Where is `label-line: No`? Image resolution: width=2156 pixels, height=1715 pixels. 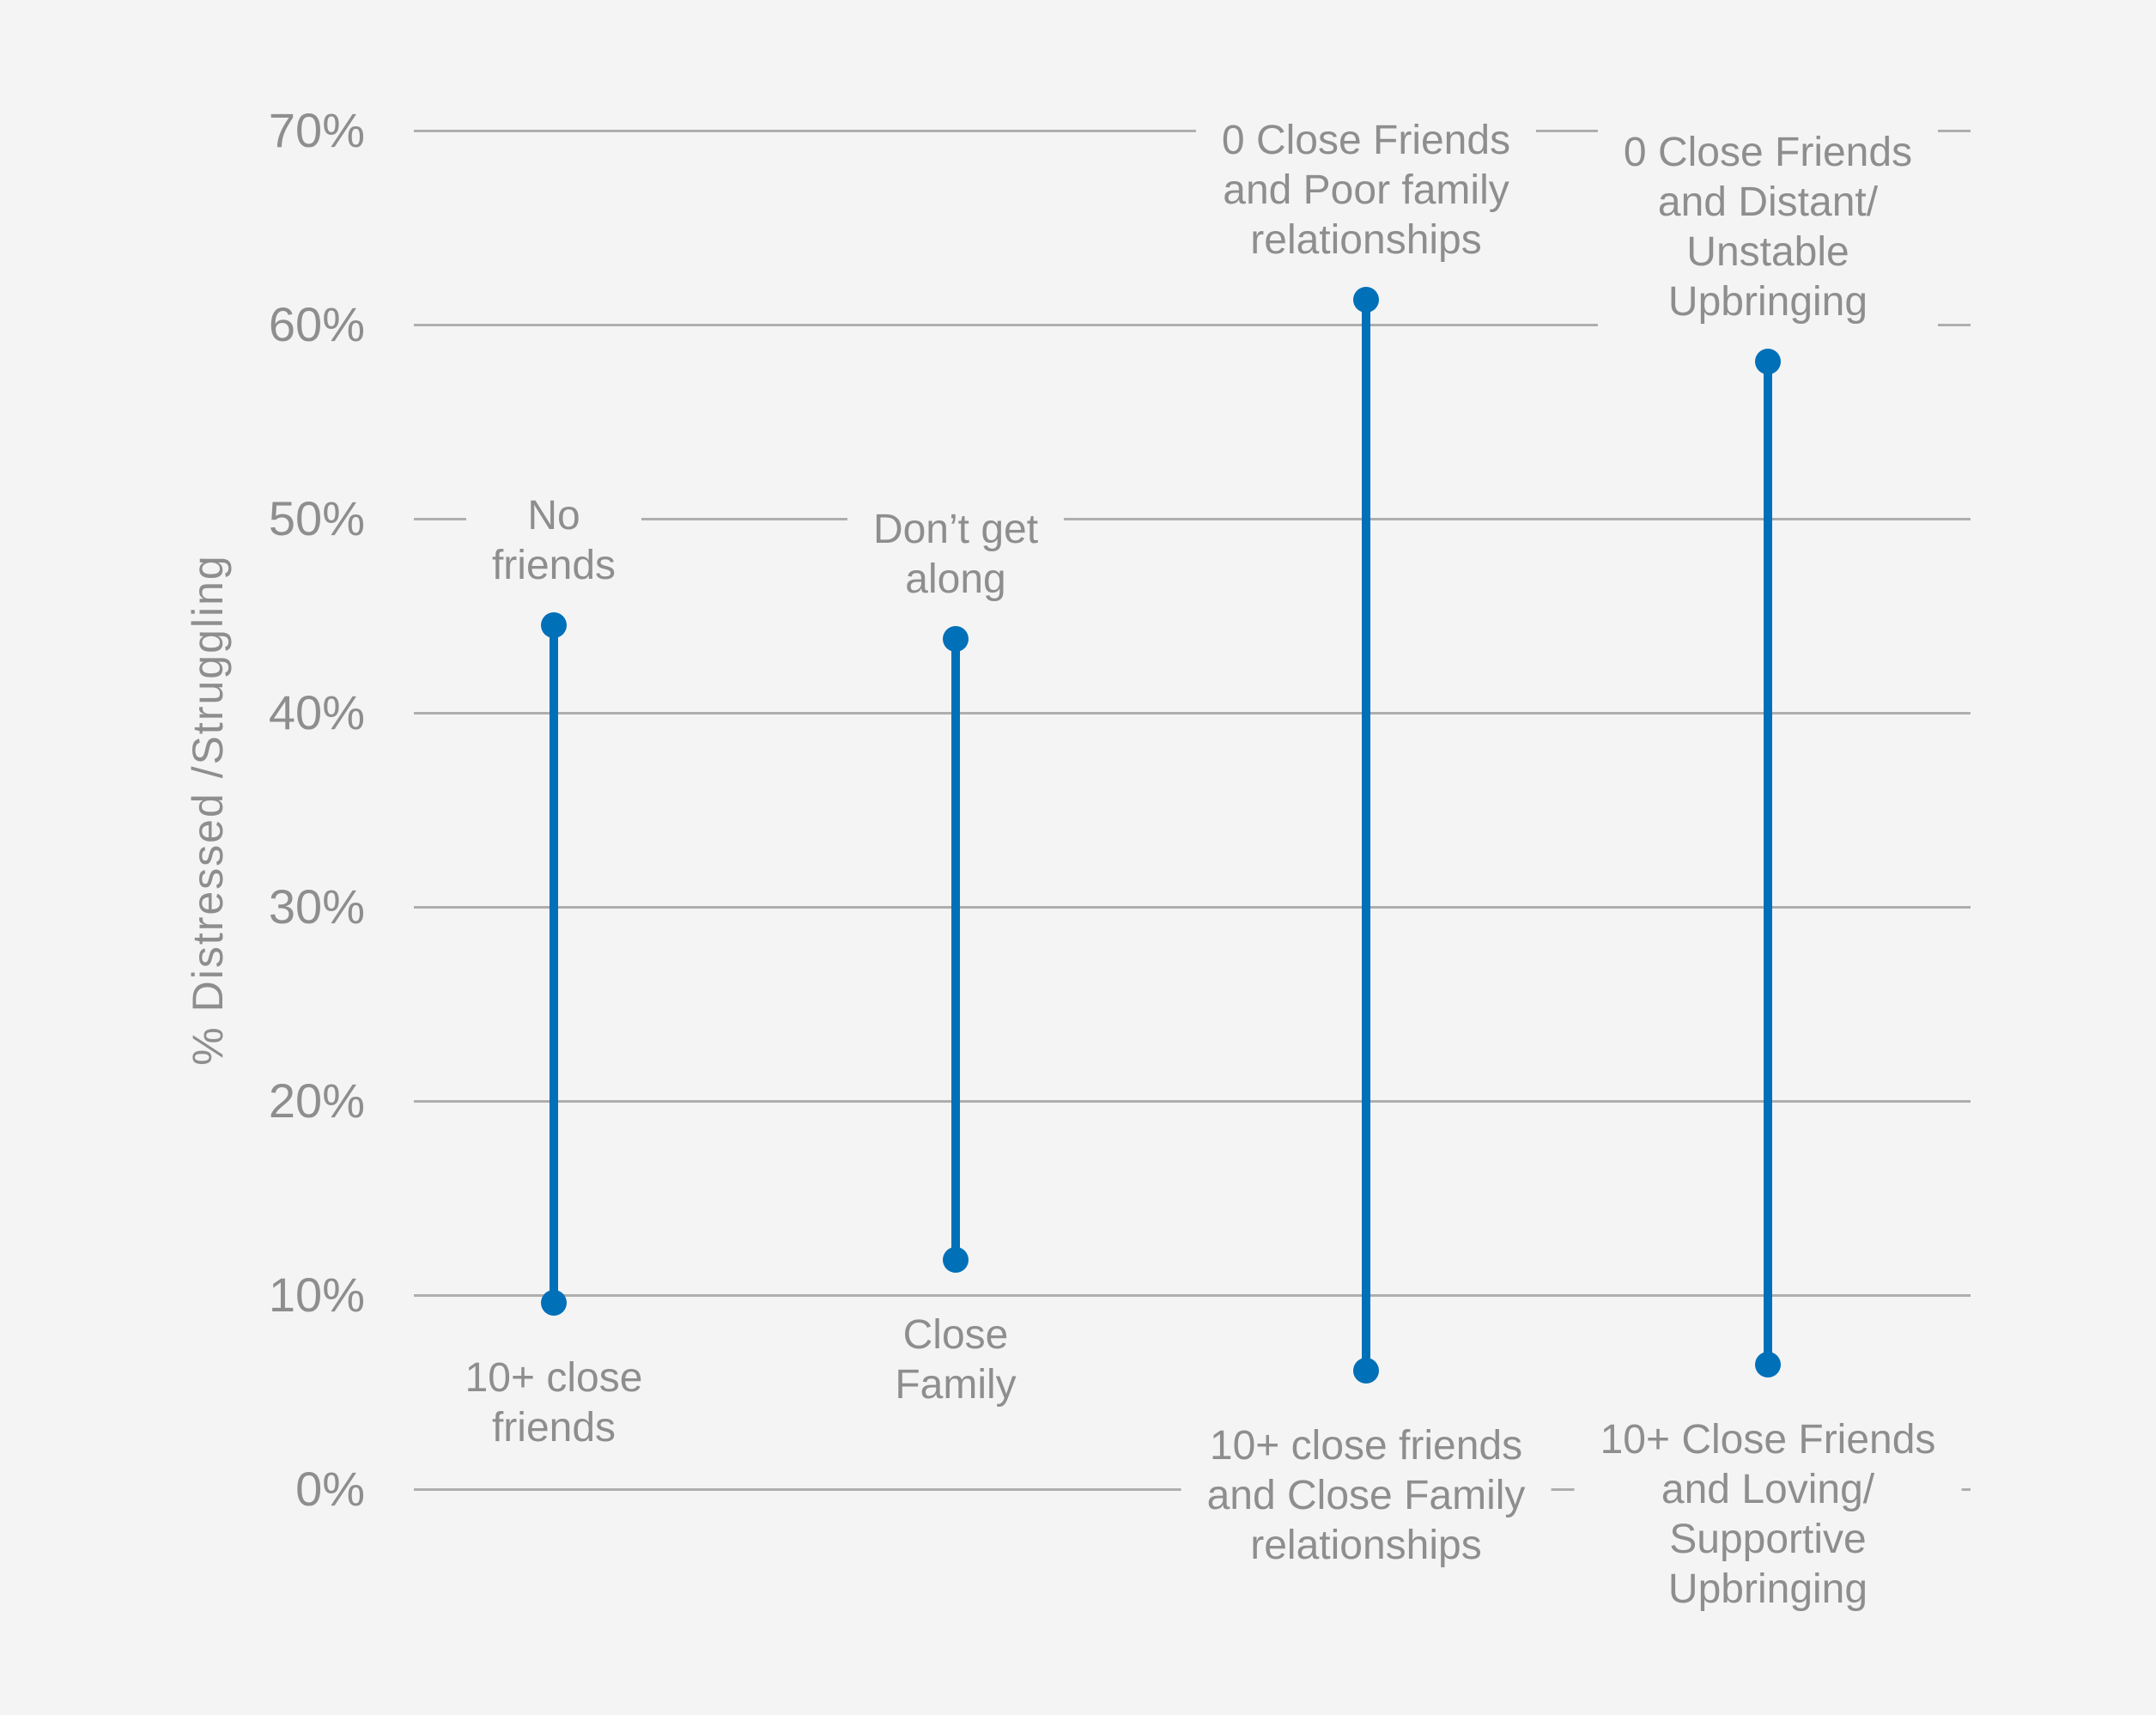 label-line: No is located at coordinates (553, 516).